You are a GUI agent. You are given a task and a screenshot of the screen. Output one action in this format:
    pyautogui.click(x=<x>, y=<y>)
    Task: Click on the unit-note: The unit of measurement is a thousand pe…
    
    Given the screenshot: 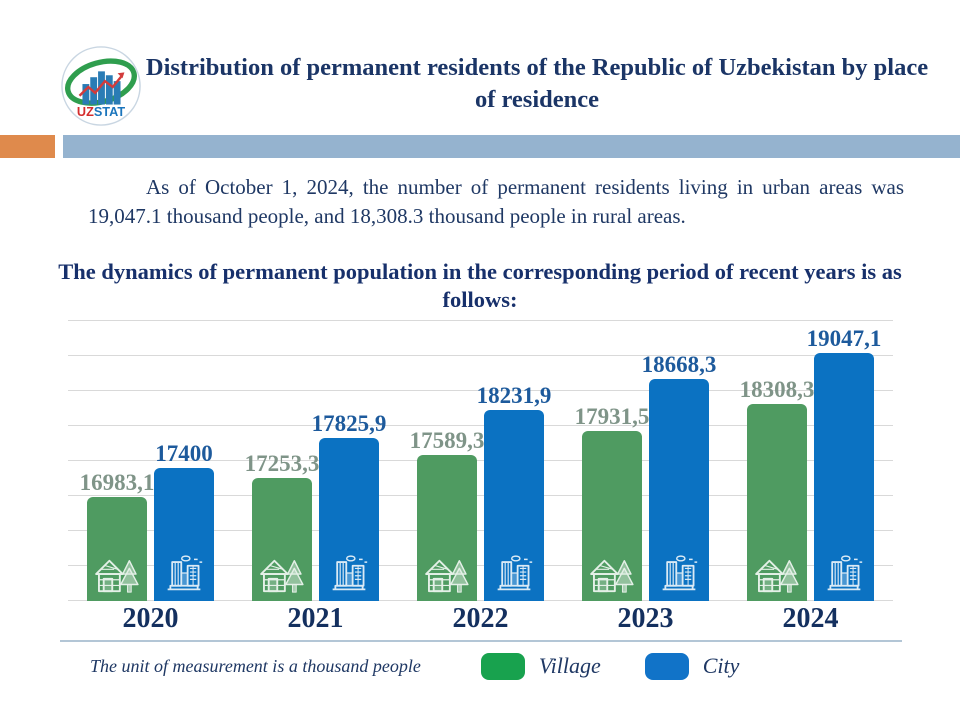 What is the action you would take?
    pyautogui.click(x=255, y=665)
    